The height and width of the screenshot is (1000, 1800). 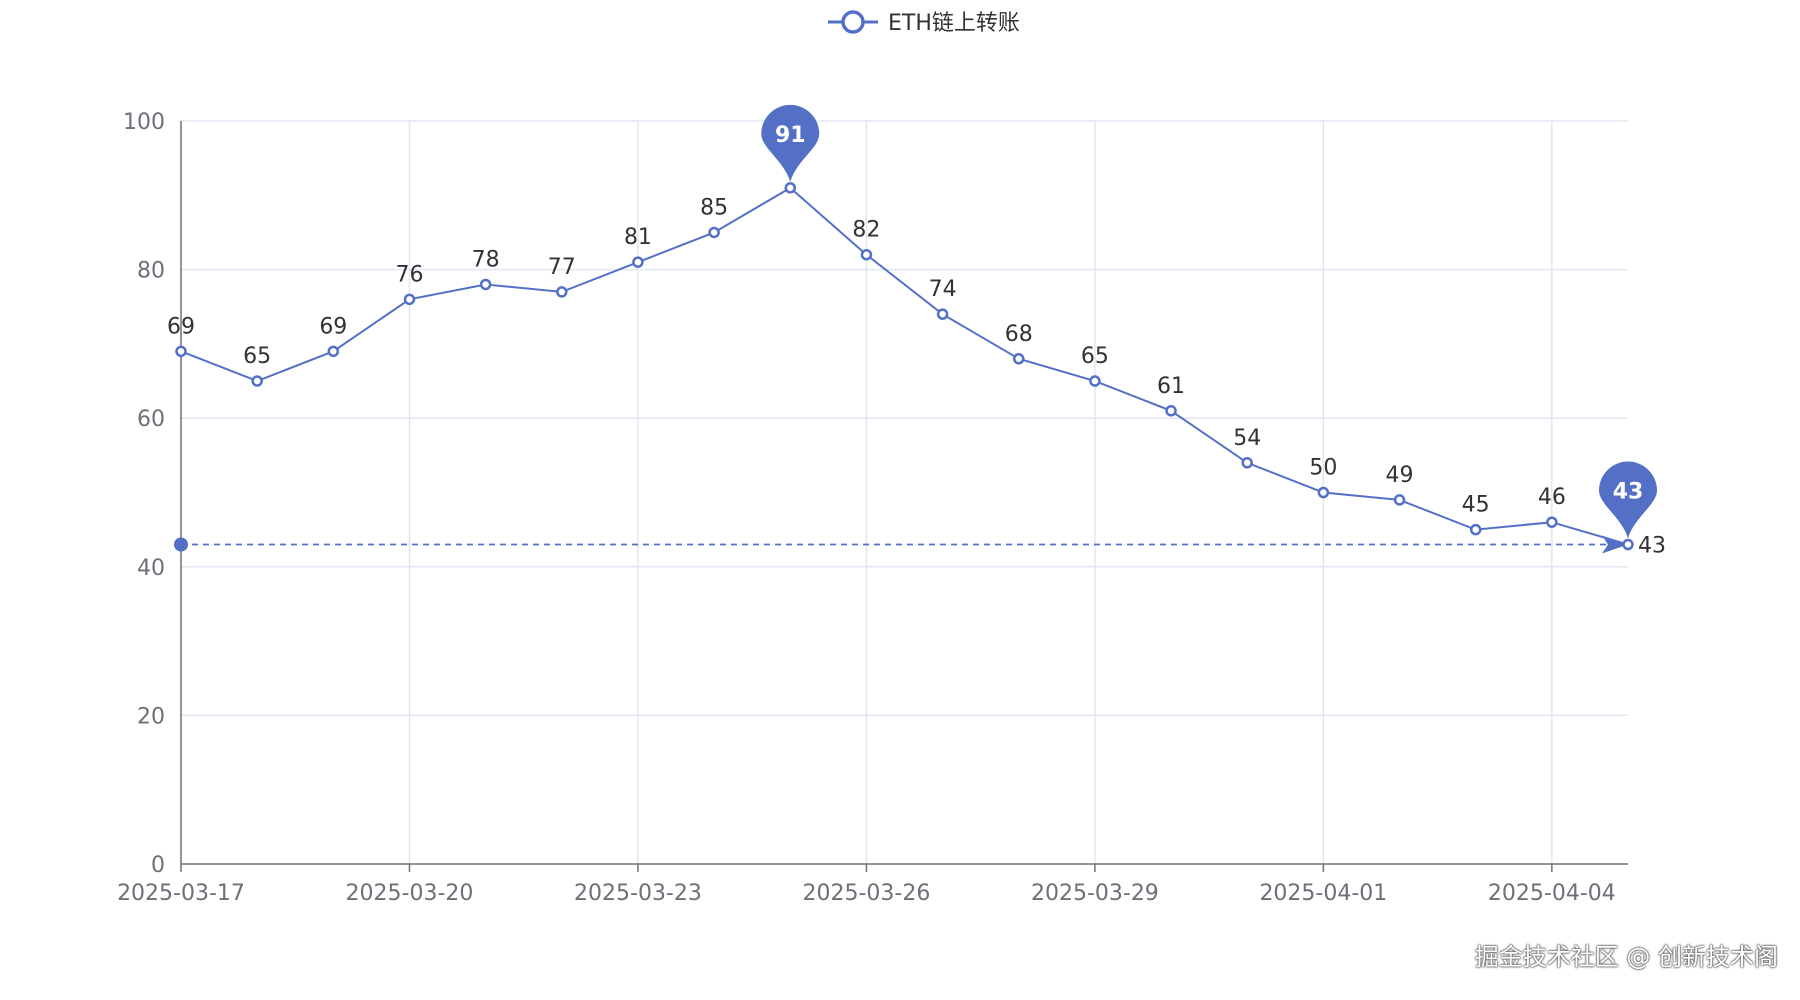 I want to click on mark-line-label: 43, so click(x=1652, y=546).